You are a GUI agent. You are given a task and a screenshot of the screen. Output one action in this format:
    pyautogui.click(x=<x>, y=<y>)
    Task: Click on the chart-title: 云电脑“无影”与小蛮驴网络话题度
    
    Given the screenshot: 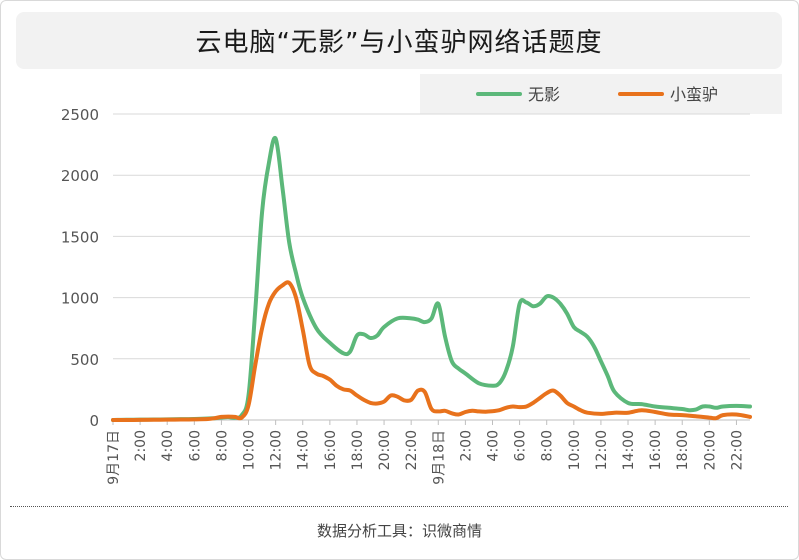 What is the action you would take?
    pyautogui.click(x=399, y=43)
    